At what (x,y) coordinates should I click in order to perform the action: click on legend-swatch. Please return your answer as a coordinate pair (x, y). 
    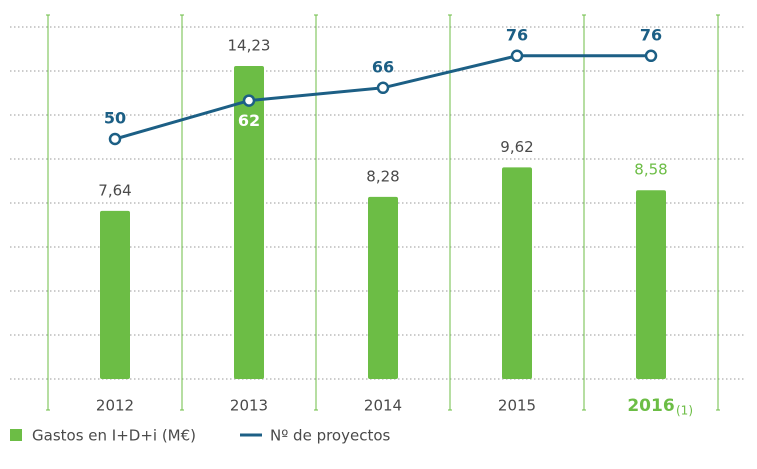
    Looking at the image, I should click on (16, 435).